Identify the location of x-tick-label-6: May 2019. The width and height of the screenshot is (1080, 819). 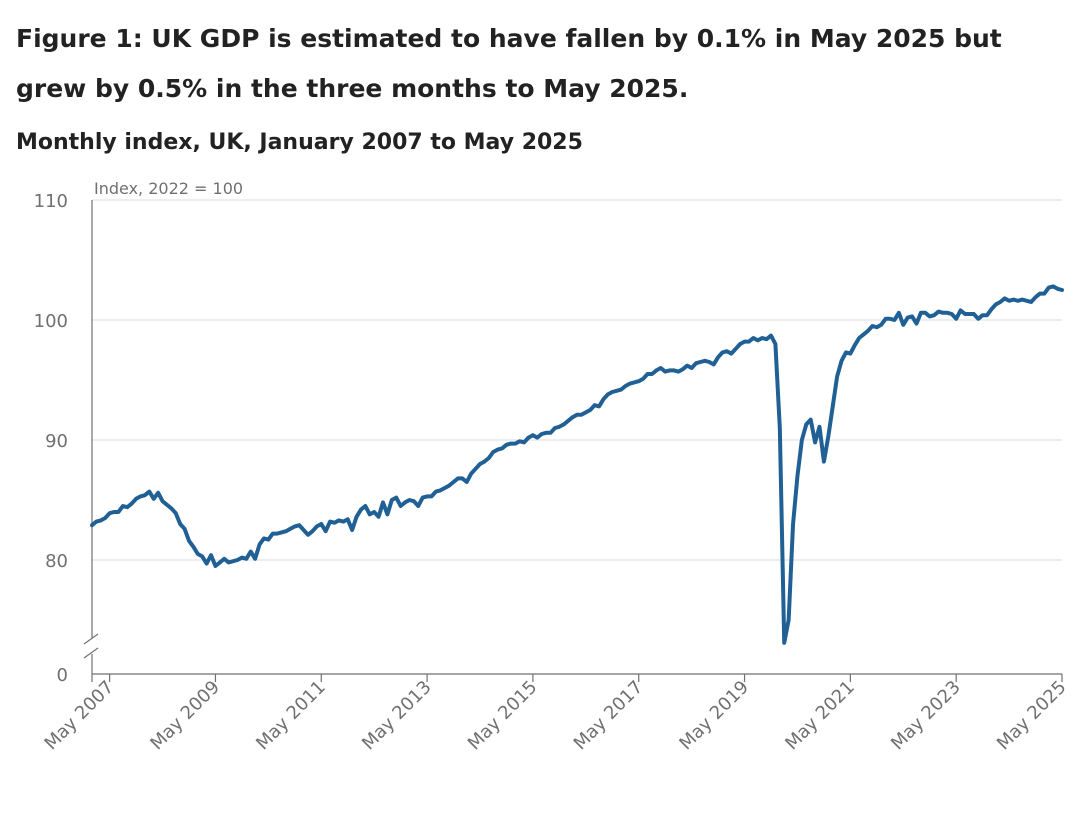
(714, 716).